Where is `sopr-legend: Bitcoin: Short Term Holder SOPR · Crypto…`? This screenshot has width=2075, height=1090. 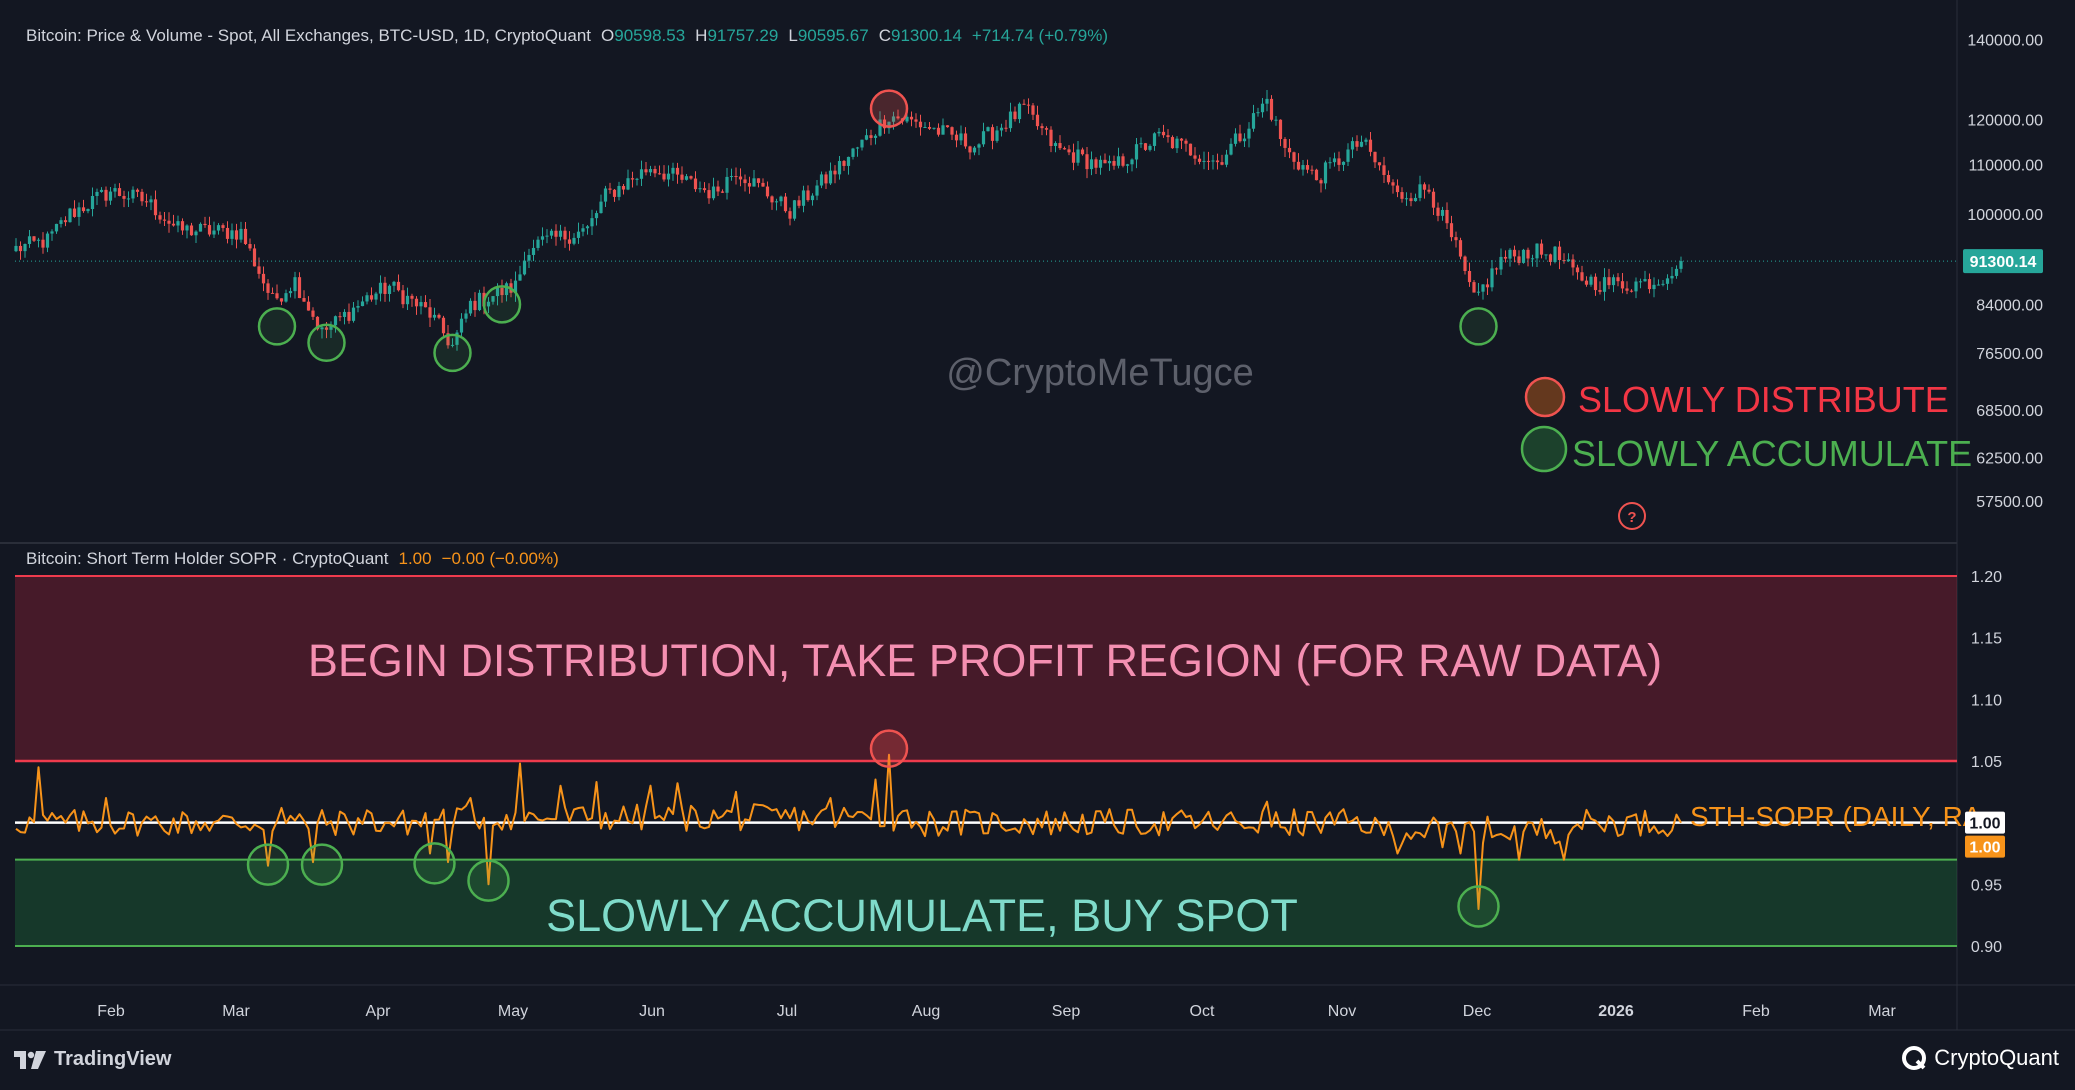 sopr-legend: Bitcoin: Short Term Holder SOPR · Crypto… is located at coordinates (292, 559).